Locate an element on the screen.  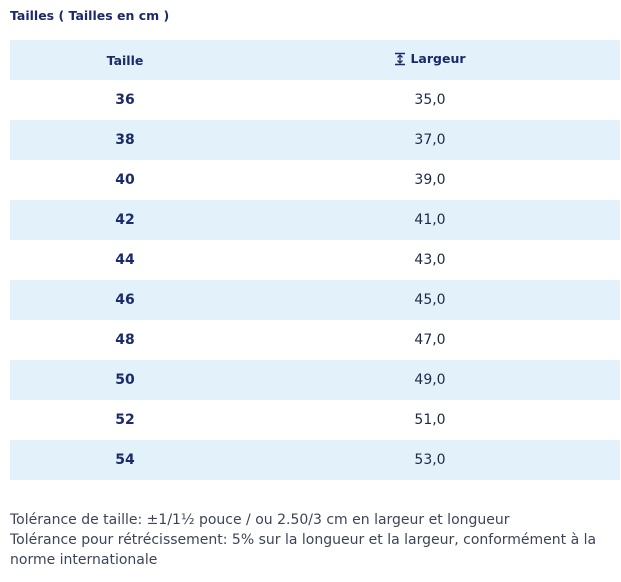
size-cell: 36 is located at coordinates (125, 100).